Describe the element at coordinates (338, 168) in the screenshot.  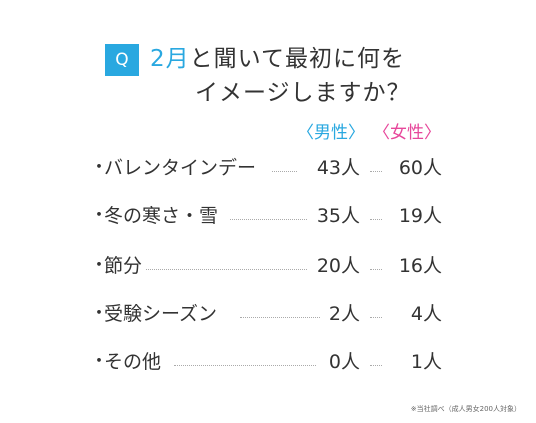
I see `male-count: 43人` at that location.